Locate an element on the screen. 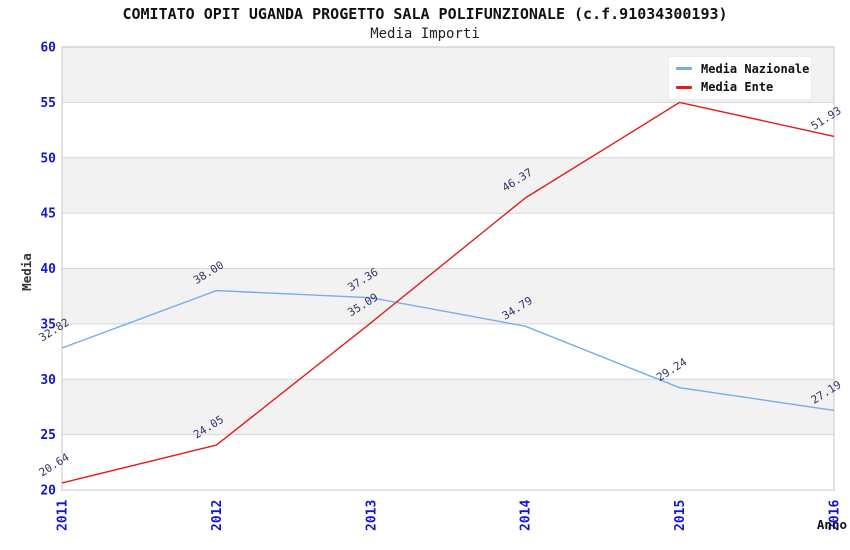  x-tick-label: 2014 is located at coordinates (526, 515).